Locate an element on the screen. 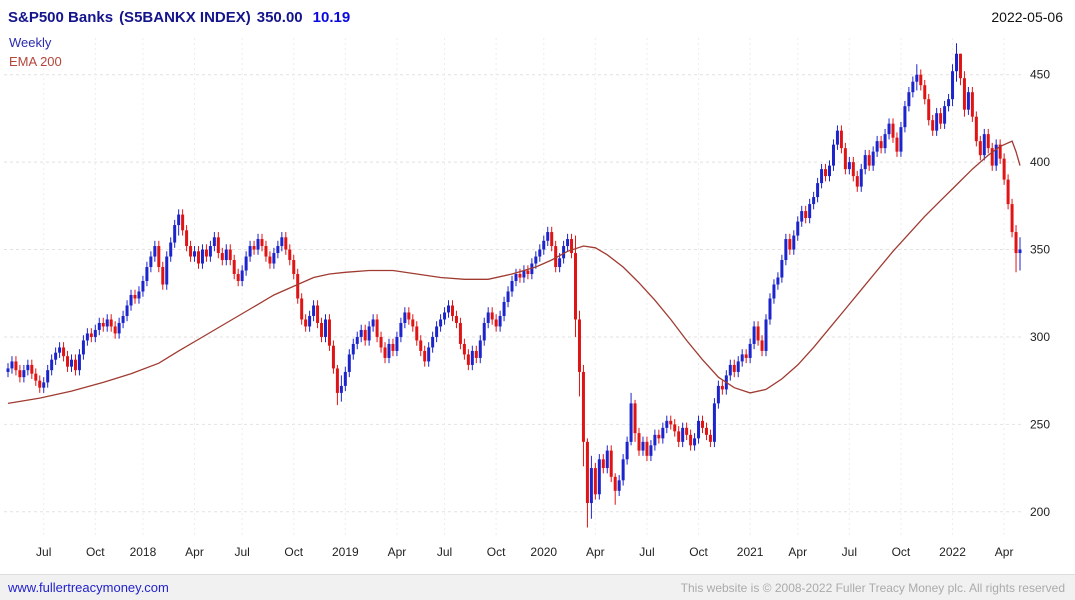 This screenshot has width=1075, height=600. site-link: www.fullertreacymoney.com is located at coordinates (88, 587).